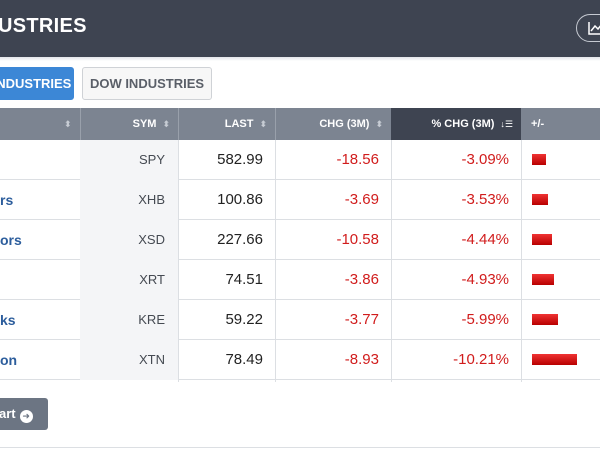 This screenshot has height=450, width=600. I want to click on header-shadow, so click(300, 59).